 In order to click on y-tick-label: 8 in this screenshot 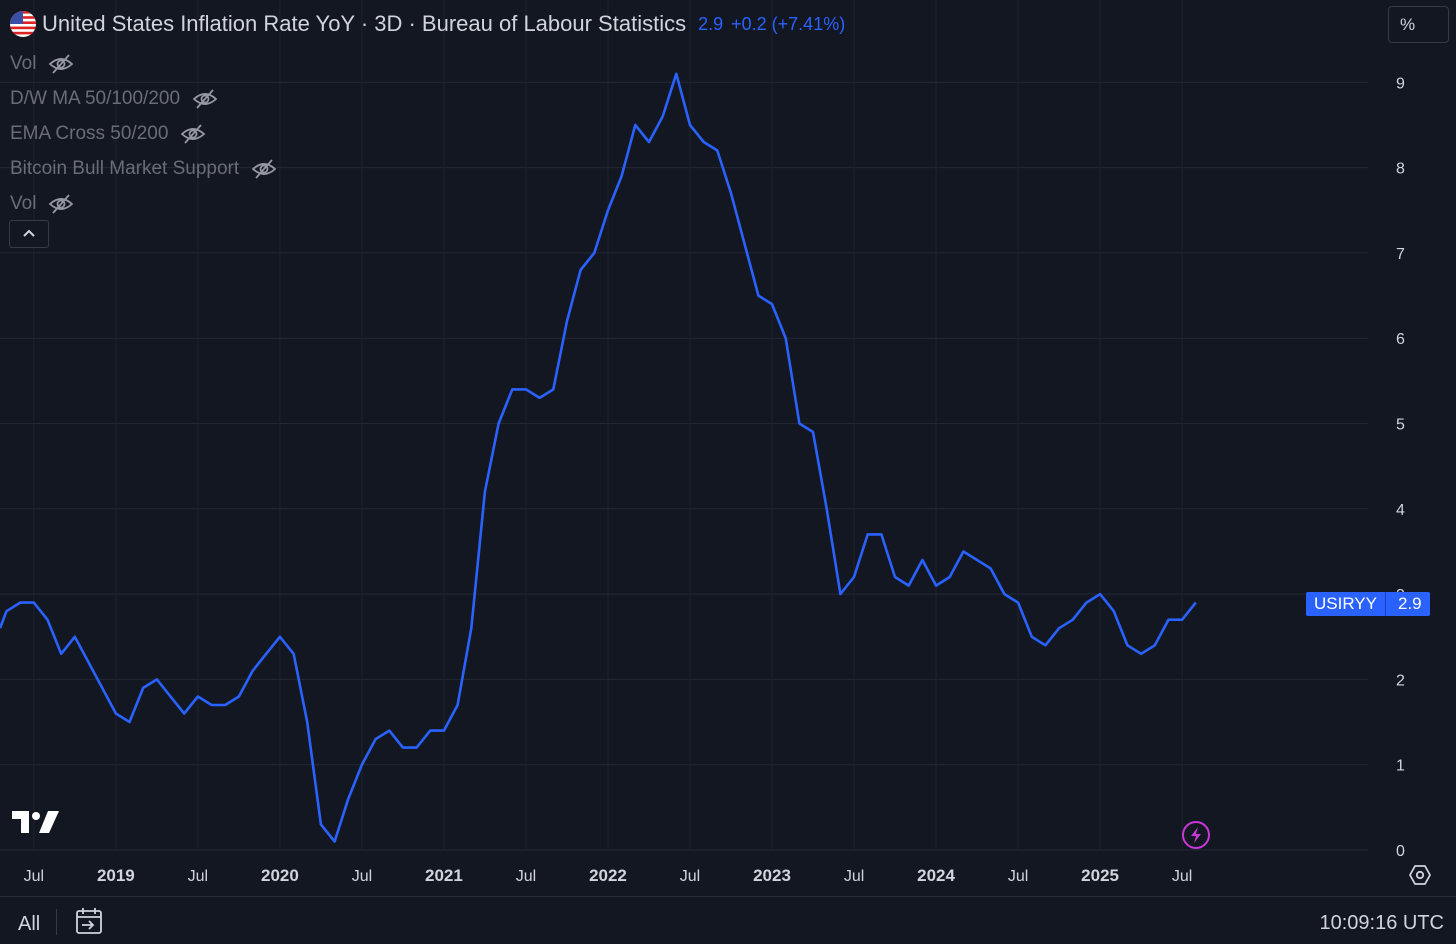, I will do `click(1400, 169)`.